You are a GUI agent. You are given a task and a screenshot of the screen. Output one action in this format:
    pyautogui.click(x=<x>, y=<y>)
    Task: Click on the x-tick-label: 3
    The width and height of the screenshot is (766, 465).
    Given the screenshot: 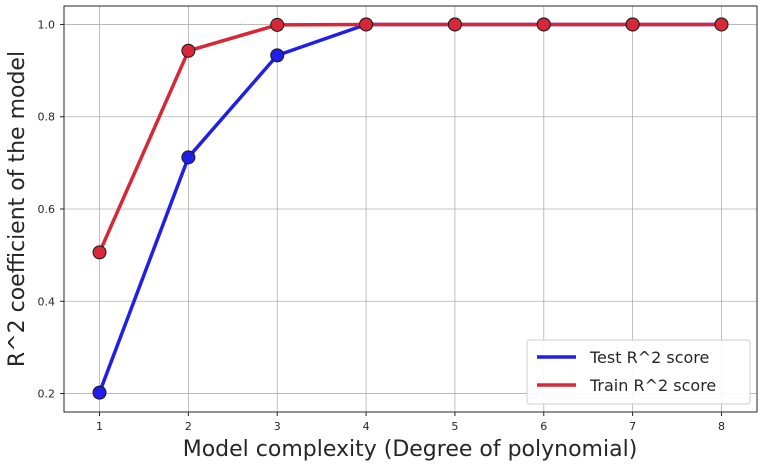 What is the action you would take?
    pyautogui.click(x=277, y=426)
    